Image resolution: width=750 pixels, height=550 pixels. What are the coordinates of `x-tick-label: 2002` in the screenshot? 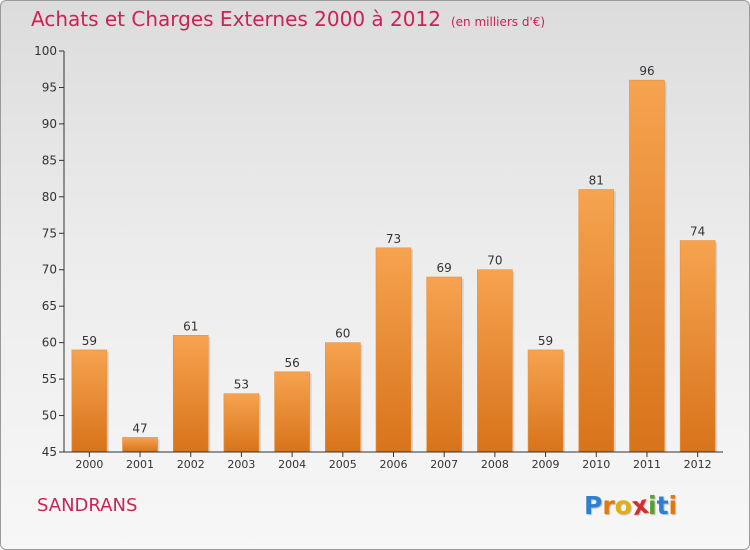 It's located at (191, 464).